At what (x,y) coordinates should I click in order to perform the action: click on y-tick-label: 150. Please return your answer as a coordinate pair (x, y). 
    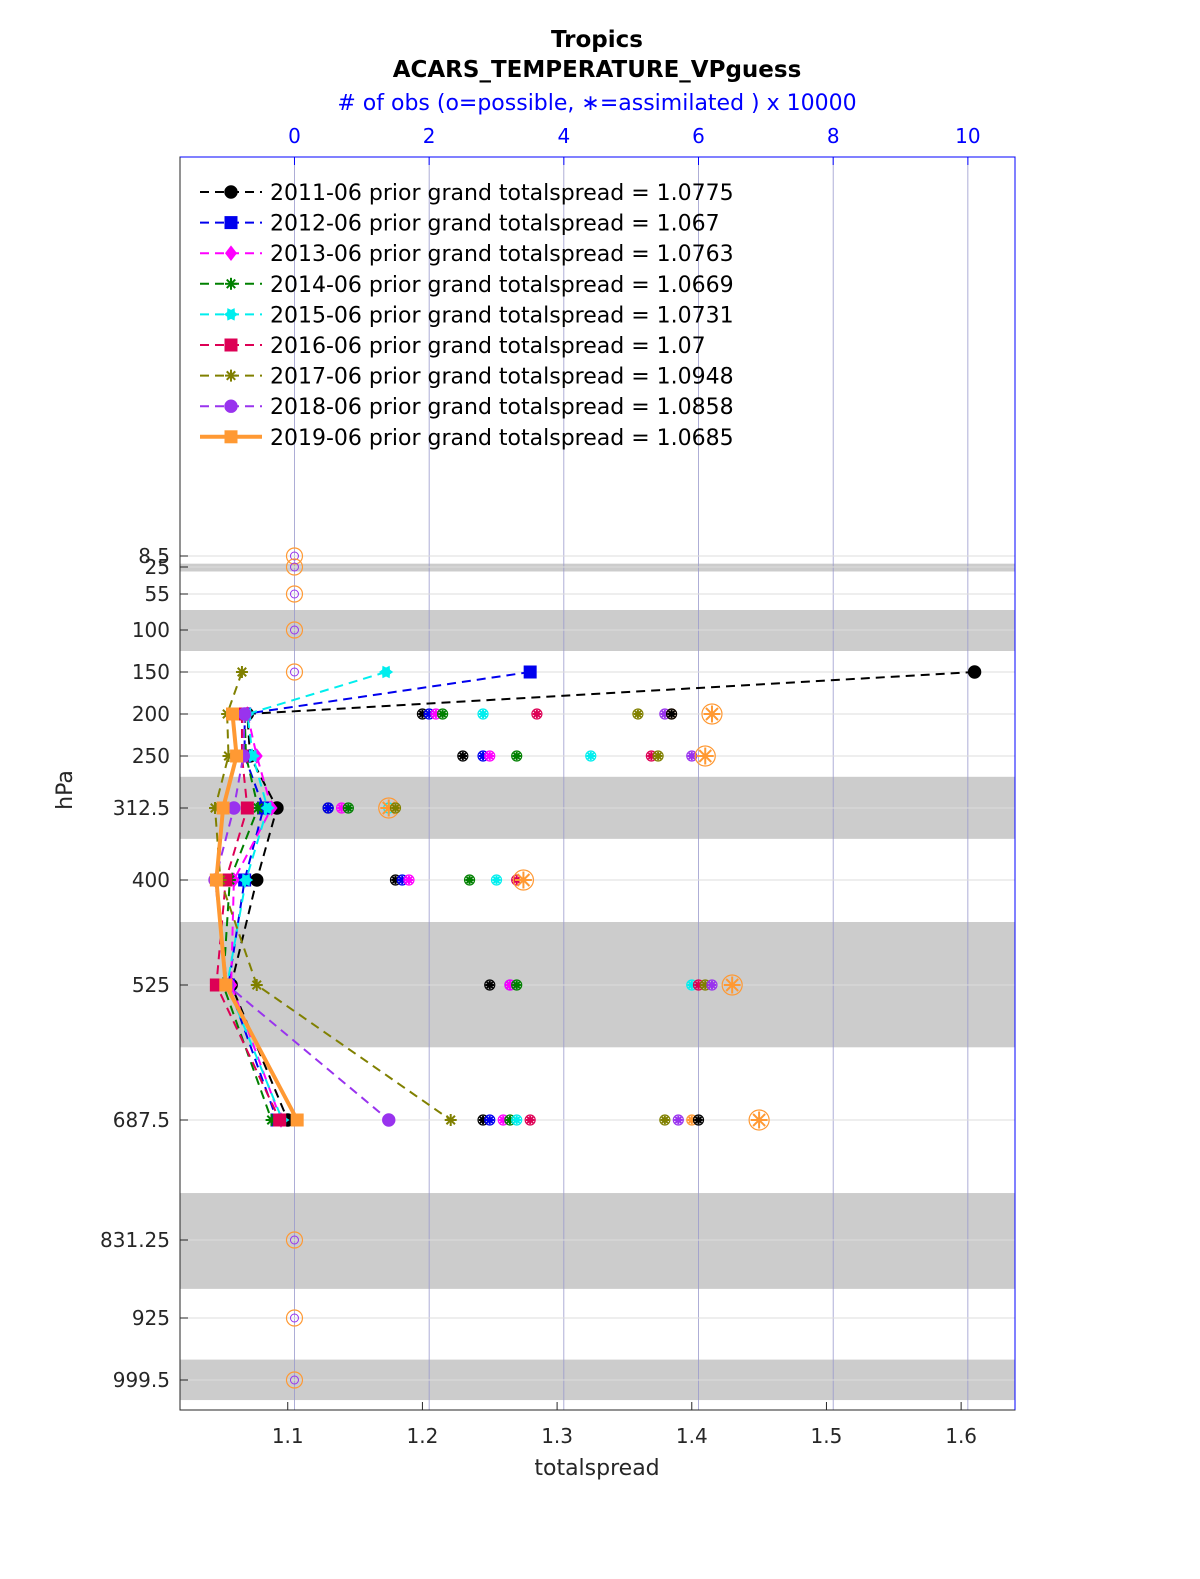
    Looking at the image, I should click on (151, 672).